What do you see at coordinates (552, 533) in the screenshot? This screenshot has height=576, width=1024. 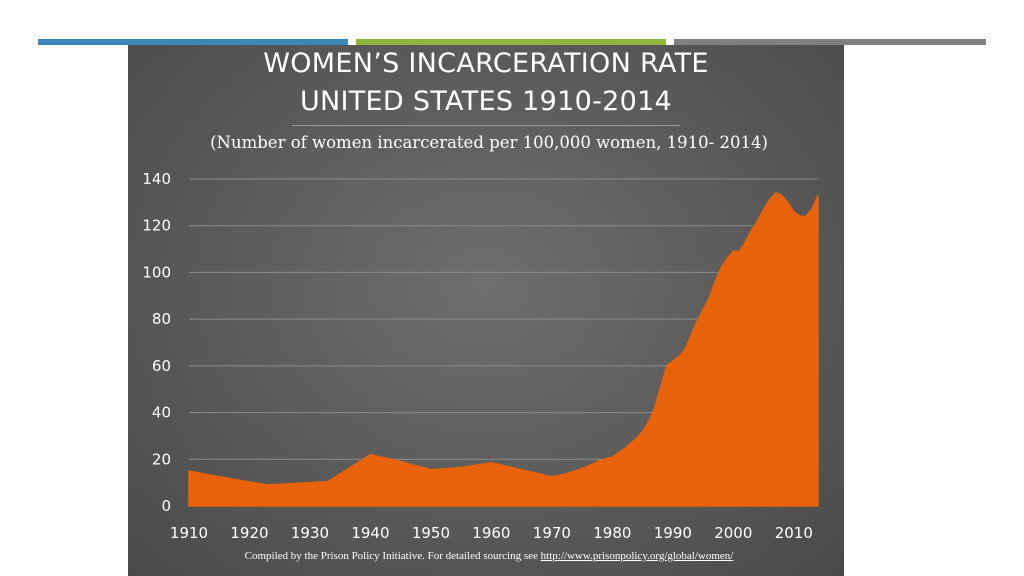 I see `x-tick-label: 1970` at bounding box center [552, 533].